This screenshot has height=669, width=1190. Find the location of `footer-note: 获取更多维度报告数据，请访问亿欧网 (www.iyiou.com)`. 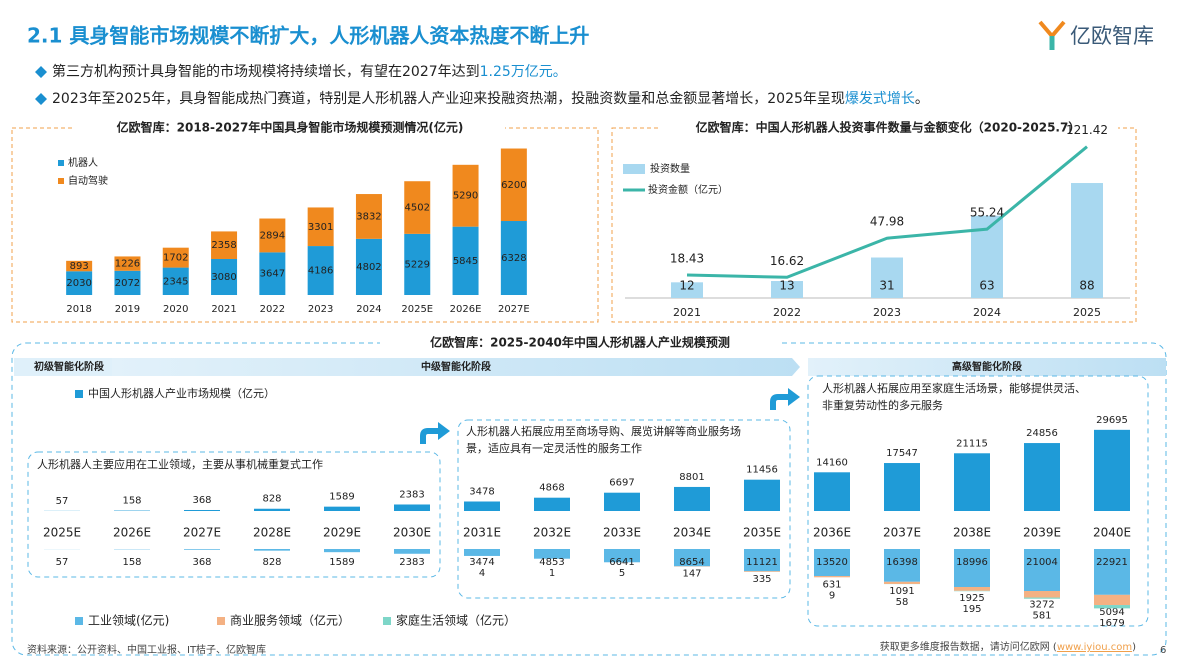

footer-note: 获取更多维度报告数据，请访问亿欧网 (www.iyiou.com) is located at coordinates (1008, 646).